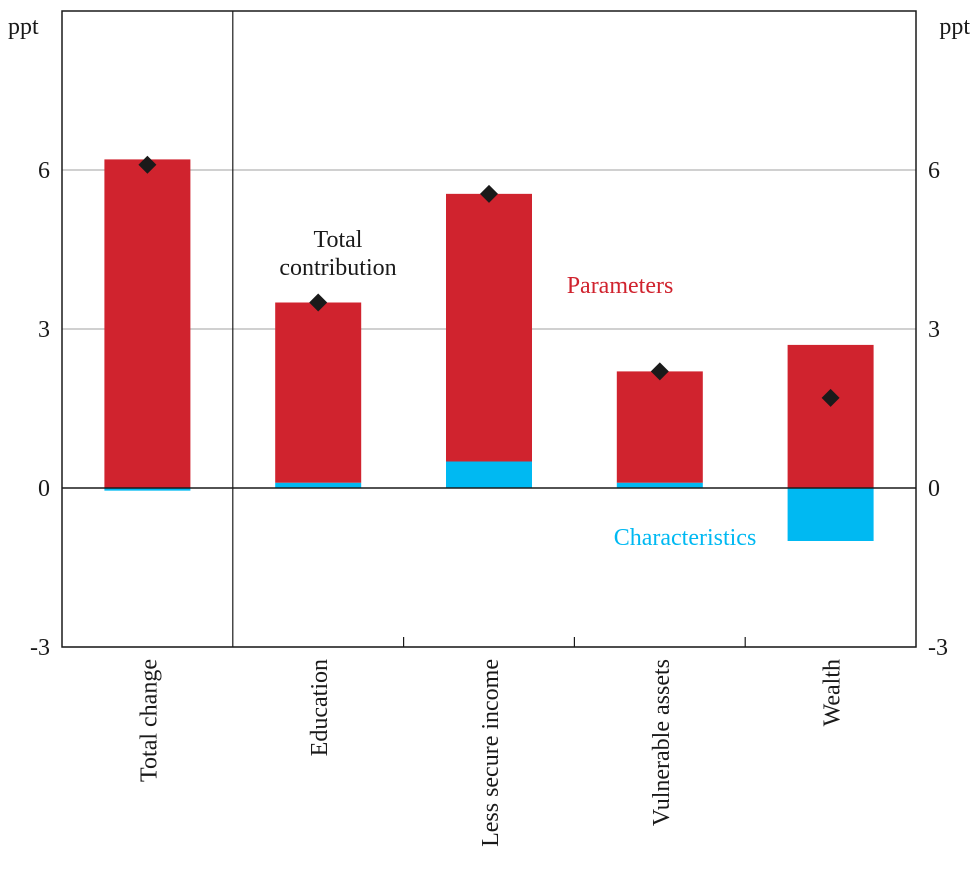  Describe the element at coordinates (320, 707) in the screenshot. I see `x-tick-label: Education` at that location.